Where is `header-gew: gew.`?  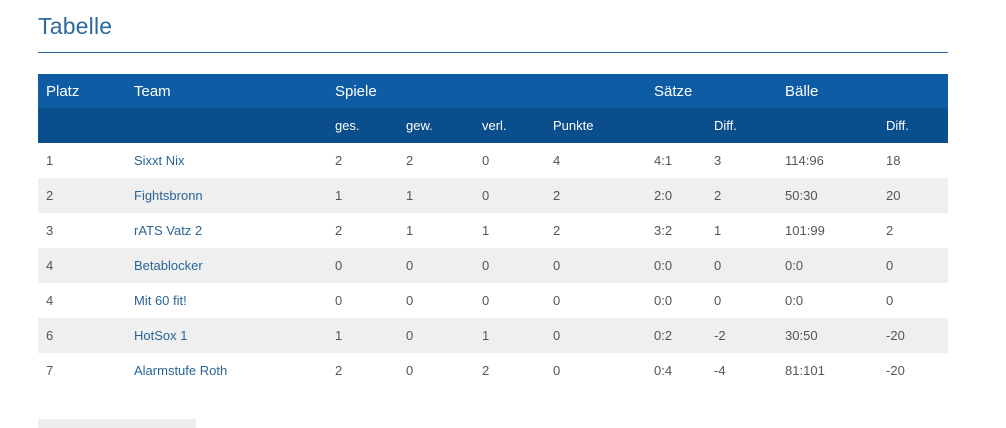
header-gew: gew. is located at coordinates (436, 125).